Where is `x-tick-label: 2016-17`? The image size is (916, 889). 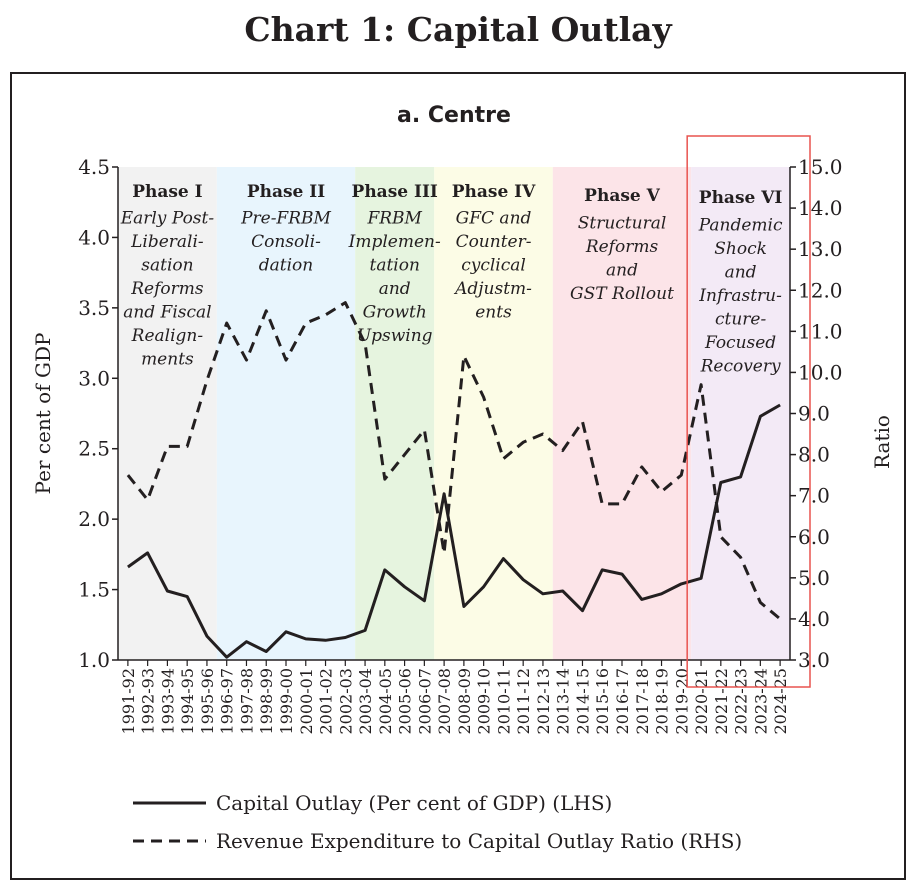 x-tick-label: 2016-17 is located at coordinates (622, 701).